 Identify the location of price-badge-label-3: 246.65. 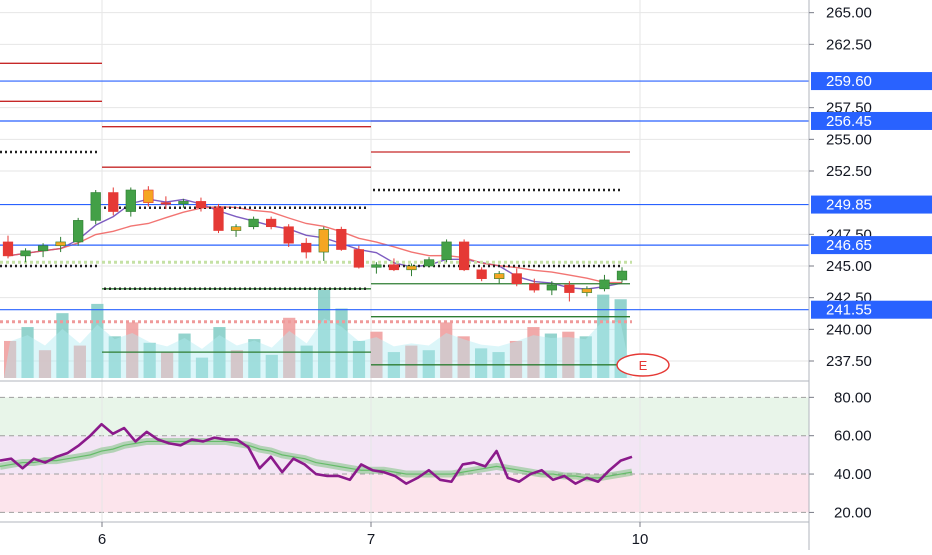
(849, 245).